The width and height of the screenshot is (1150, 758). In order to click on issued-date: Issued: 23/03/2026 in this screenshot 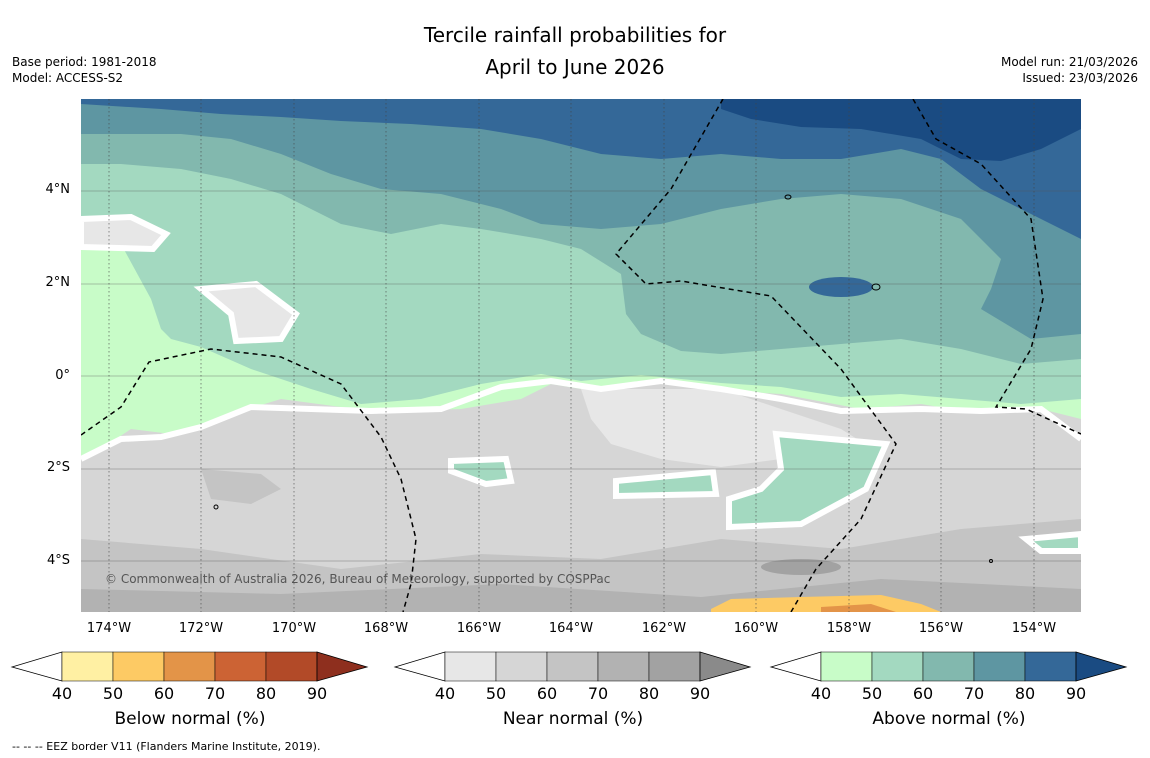, I will do `click(1080, 78)`.